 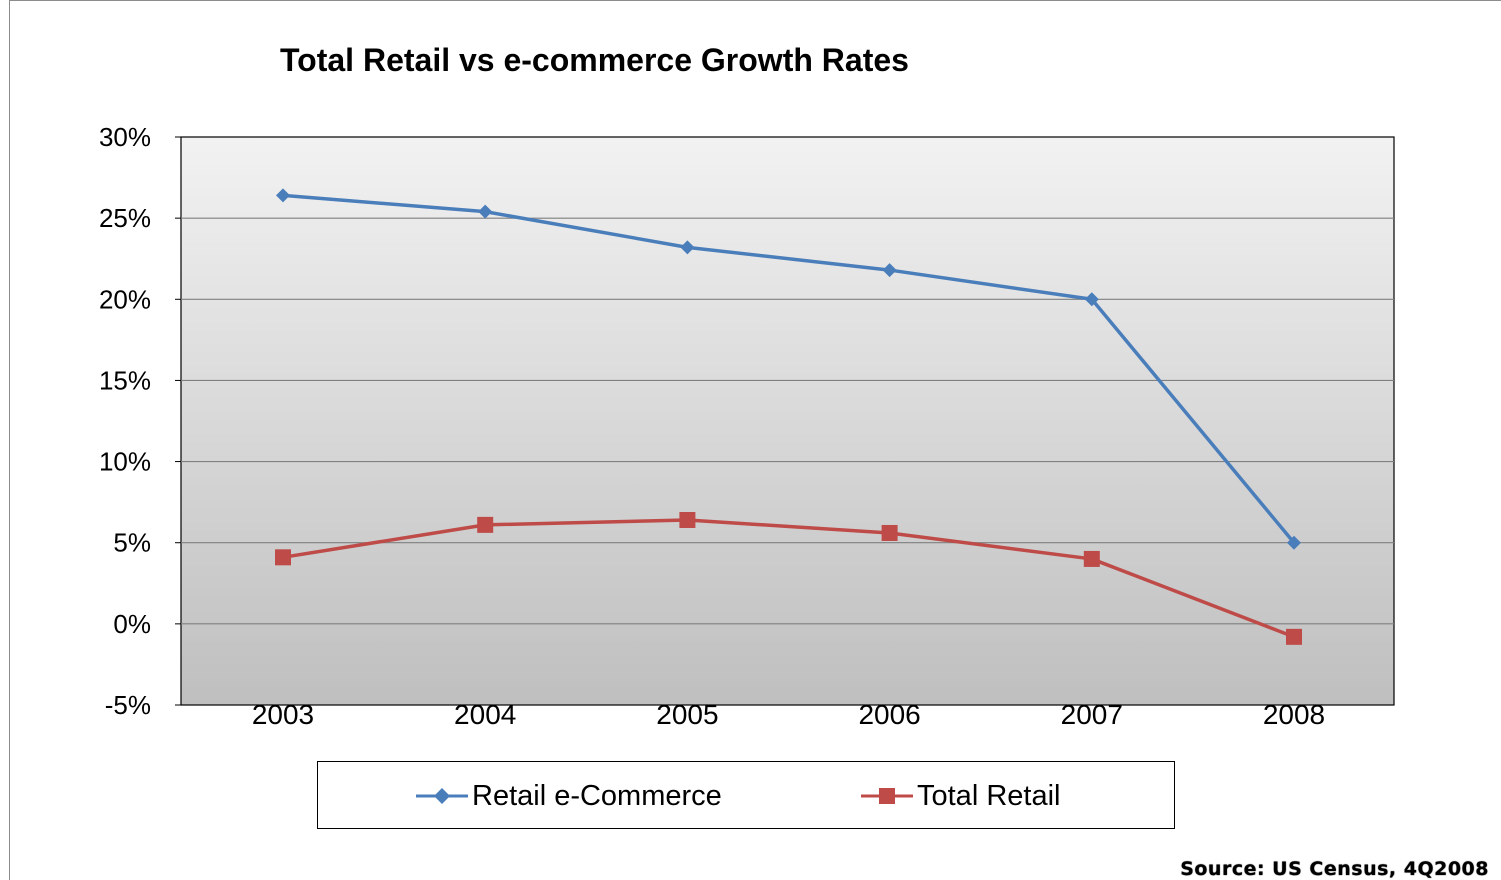 I want to click on legend-label-total-retail: Total Retail, so click(x=989, y=795).